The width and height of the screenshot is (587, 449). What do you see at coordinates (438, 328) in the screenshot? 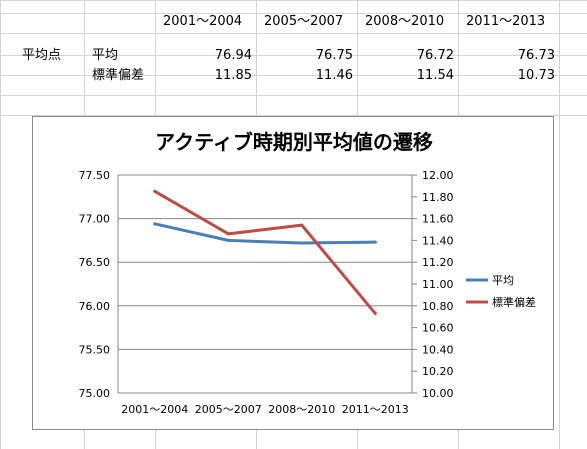
I see `y-right-tick-label: 10.60` at bounding box center [438, 328].